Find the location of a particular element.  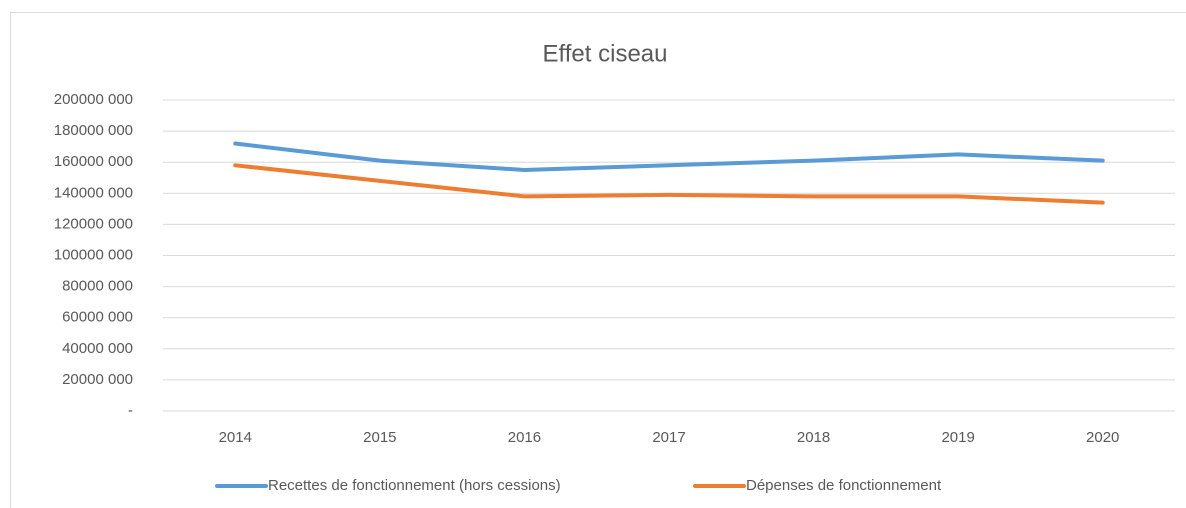

y-tick-label: 160000 000 is located at coordinates (93, 161).